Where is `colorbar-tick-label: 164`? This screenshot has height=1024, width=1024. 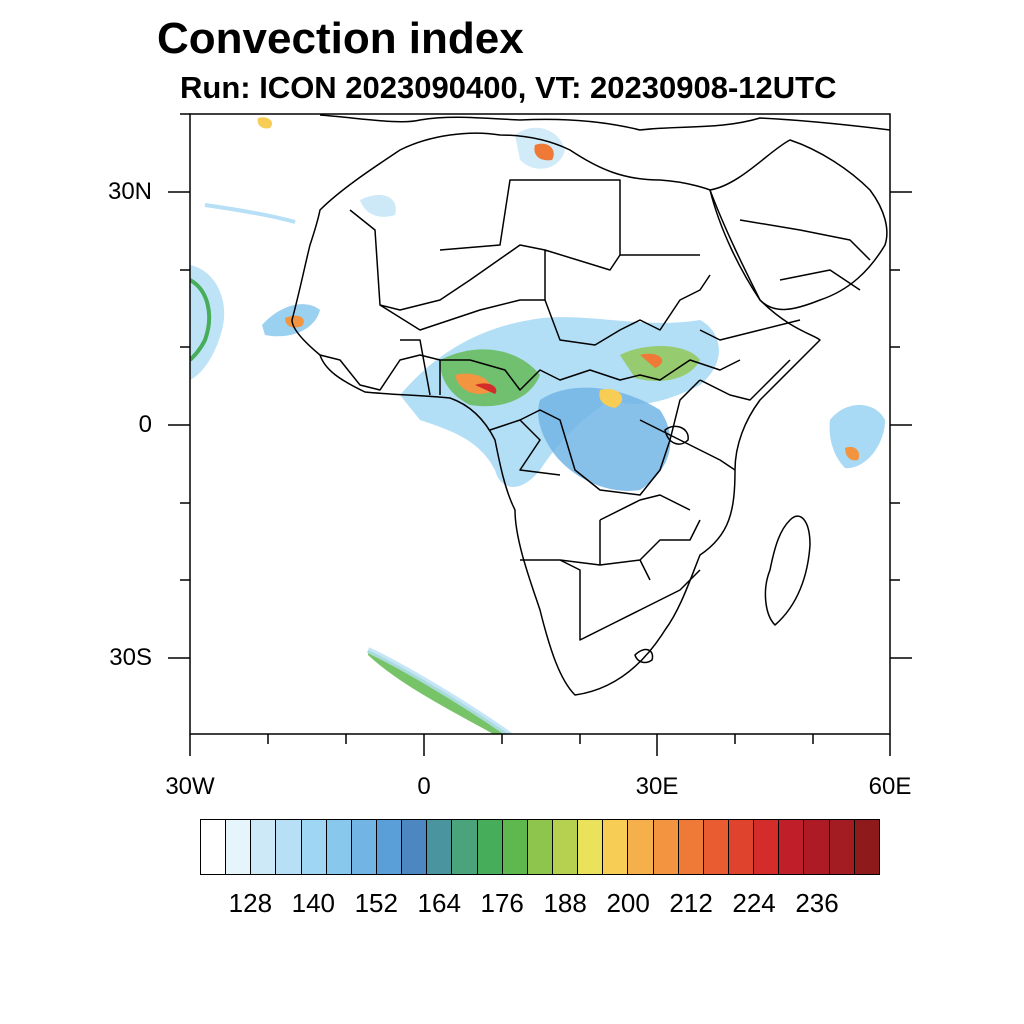
colorbar-tick-label: 164 is located at coordinates (439, 903).